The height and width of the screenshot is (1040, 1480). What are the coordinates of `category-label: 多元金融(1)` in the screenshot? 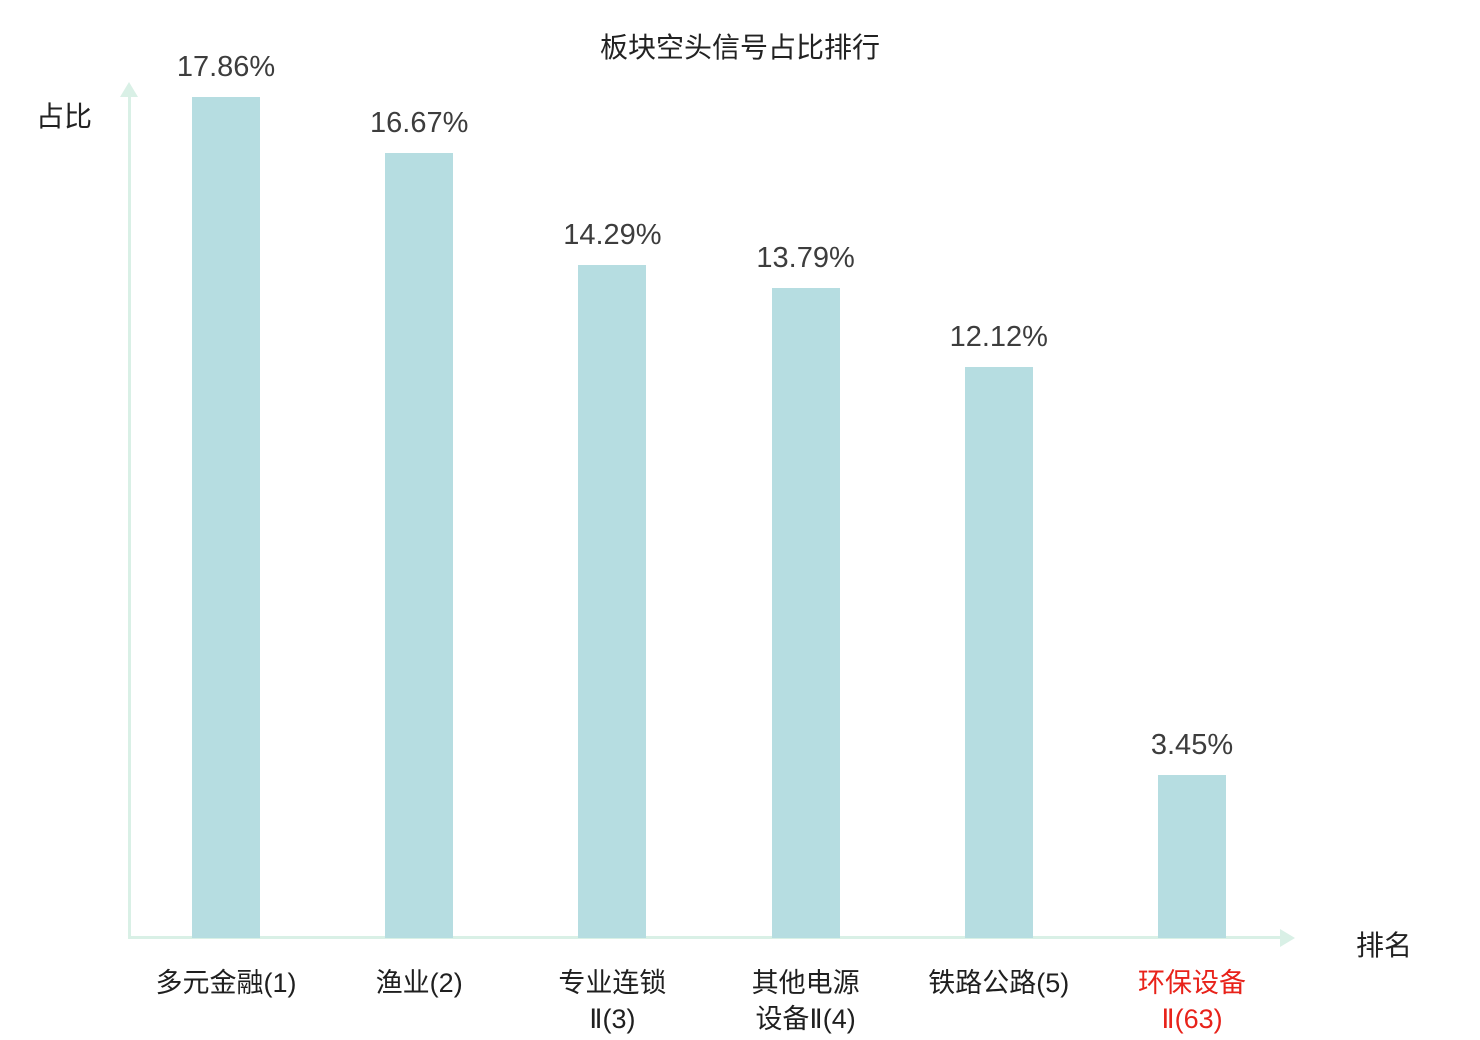 It's located at (226, 983).